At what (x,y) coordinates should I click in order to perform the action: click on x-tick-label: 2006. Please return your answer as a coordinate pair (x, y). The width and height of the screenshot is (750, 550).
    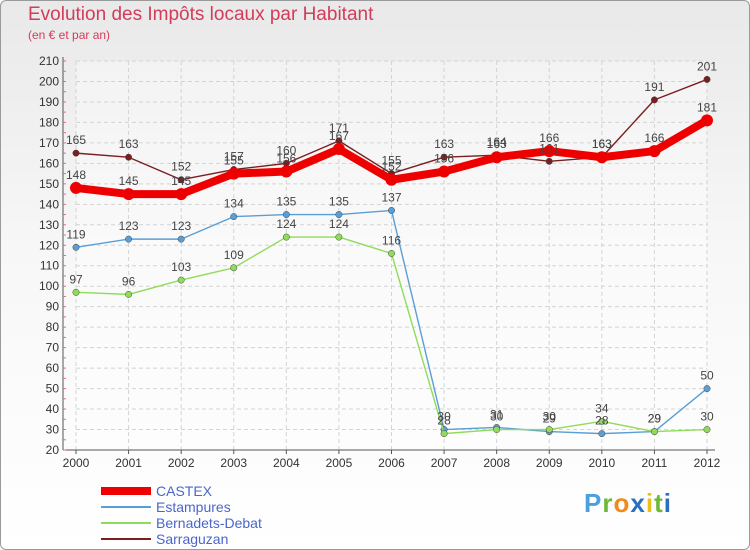
    Looking at the image, I should click on (391, 463).